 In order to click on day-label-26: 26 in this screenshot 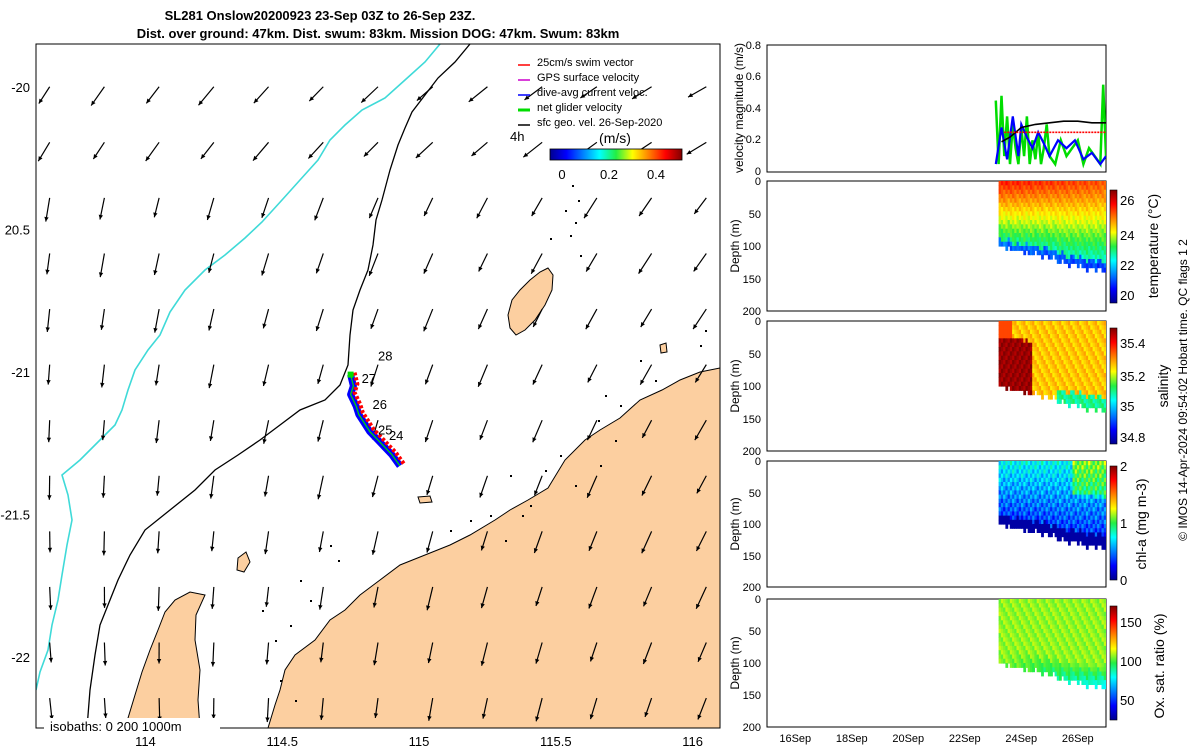, I will do `click(380, 404)`.